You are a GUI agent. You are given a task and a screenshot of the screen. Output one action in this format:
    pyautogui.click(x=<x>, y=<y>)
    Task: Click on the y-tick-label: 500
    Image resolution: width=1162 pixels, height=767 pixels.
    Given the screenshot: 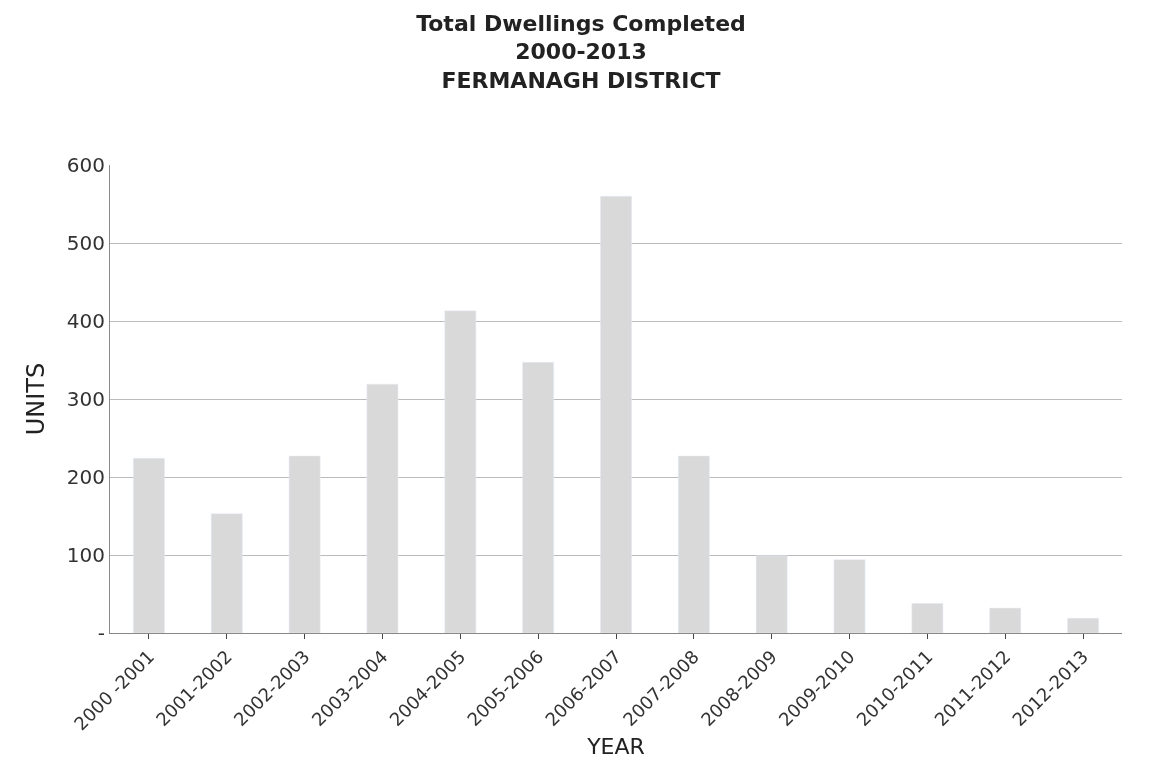 What is the action you would take?
    pyautogui.click(x=85, y=243)
    